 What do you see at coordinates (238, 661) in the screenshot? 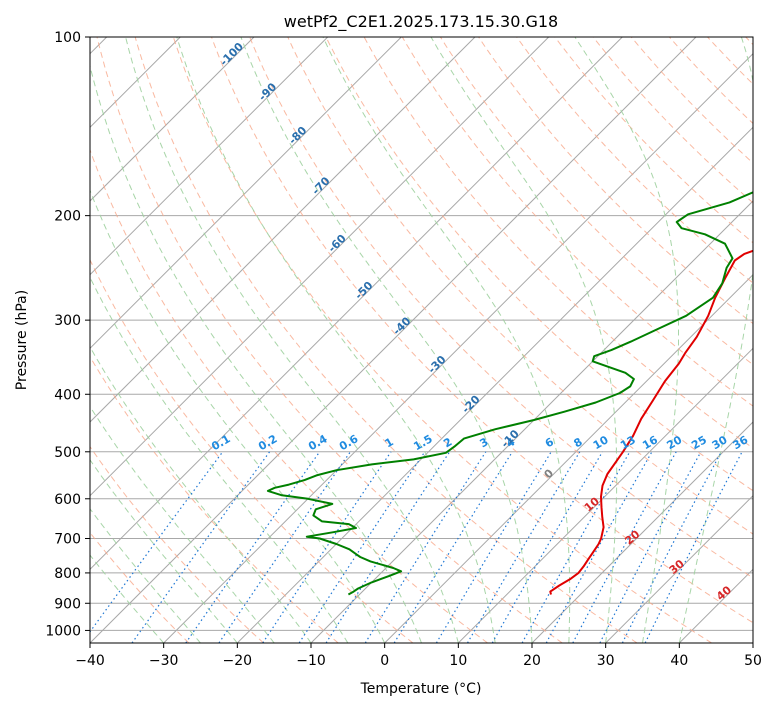
I see `x-tick-label: −20` at bounding box center [238, 661].